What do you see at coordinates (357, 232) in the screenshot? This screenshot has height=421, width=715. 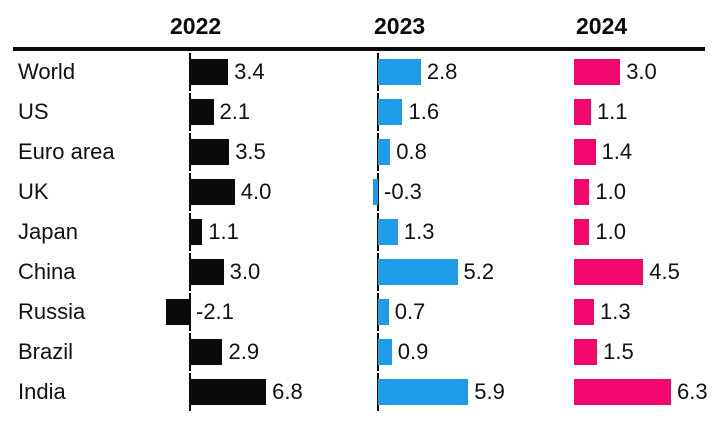 I see `table-row: Japan 1.1 1.3 1.0` at bounding box center [357, 232].